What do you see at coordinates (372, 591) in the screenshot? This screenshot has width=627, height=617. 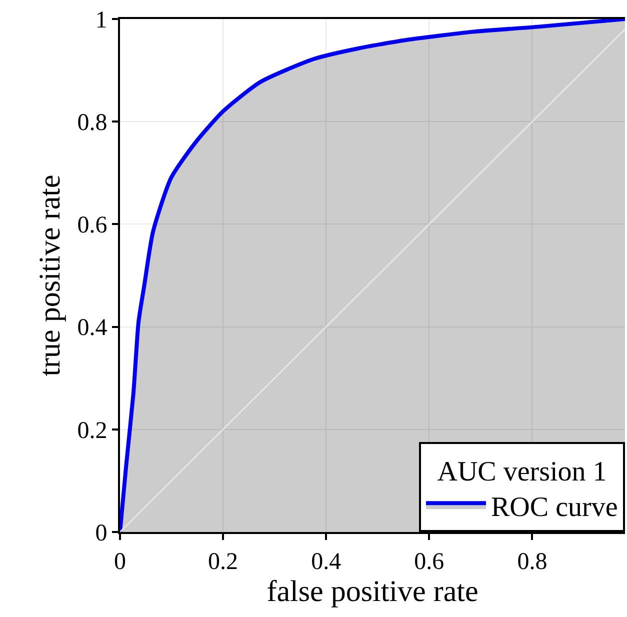 I see `x-axis-title: false positive rate` at bounding box center [372, 591].